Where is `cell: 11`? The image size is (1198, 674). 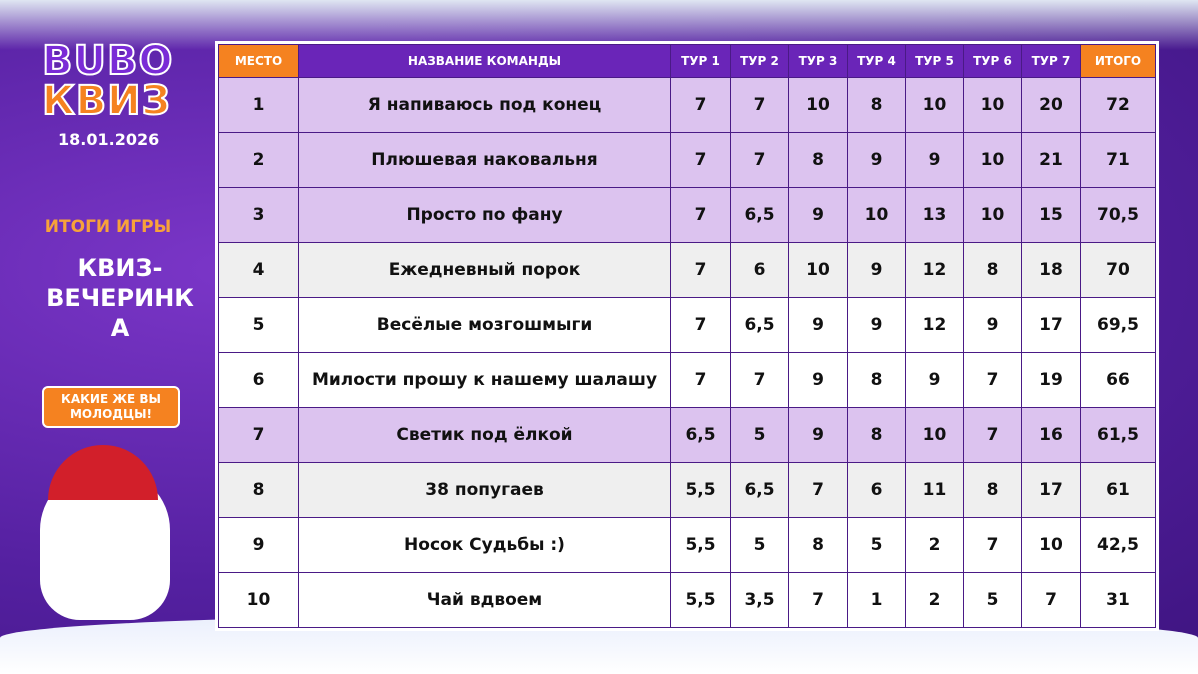 cell: 11 is located at coordinates (934, 490).